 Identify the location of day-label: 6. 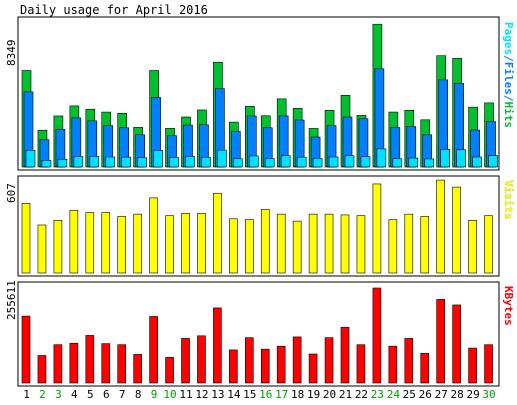
(106, 394).